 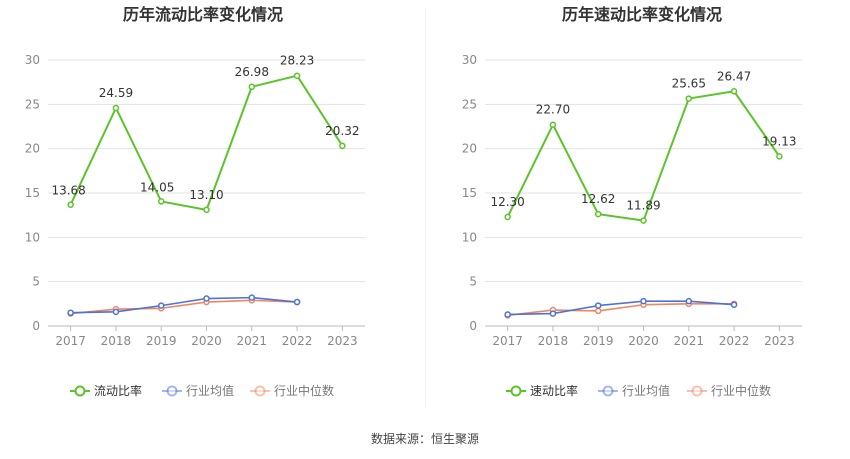 I want to click on panel-divider, so click(x=425, y=208).